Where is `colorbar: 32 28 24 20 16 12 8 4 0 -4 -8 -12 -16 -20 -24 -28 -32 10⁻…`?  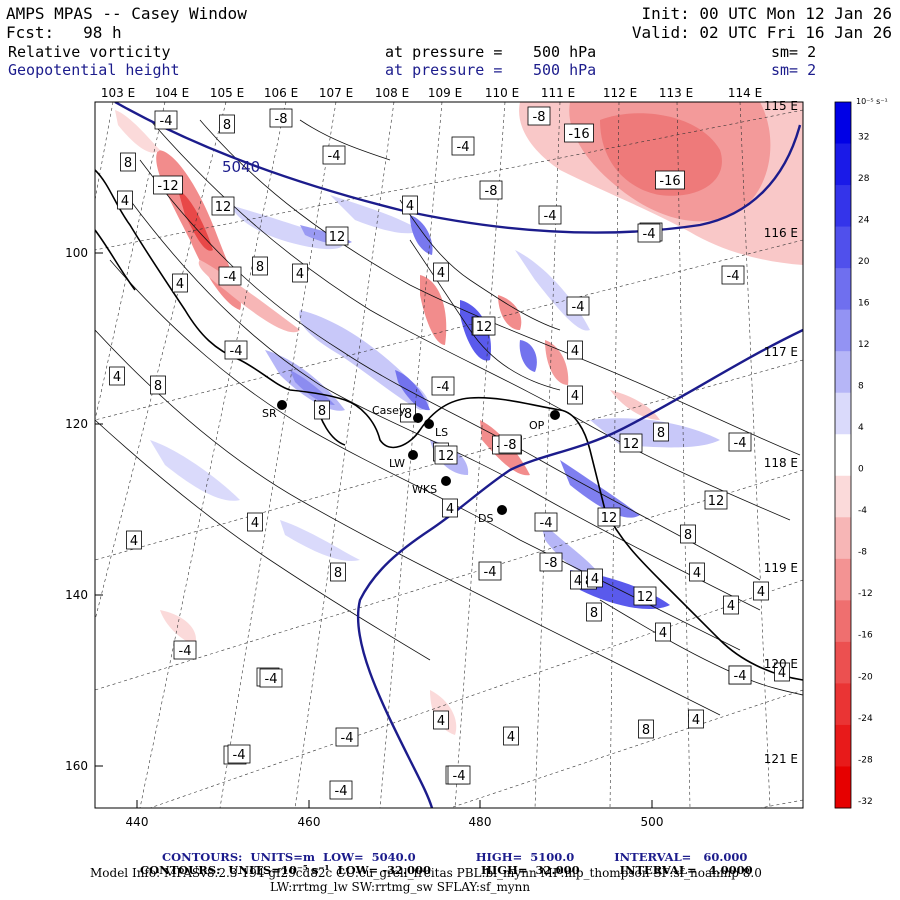
colorbar: 32 28 24 20 16 12 8 4 0 -4 -8 -12 -16 -20 -24 -28 -32 10⁻… is located at coordinates (861, 453).